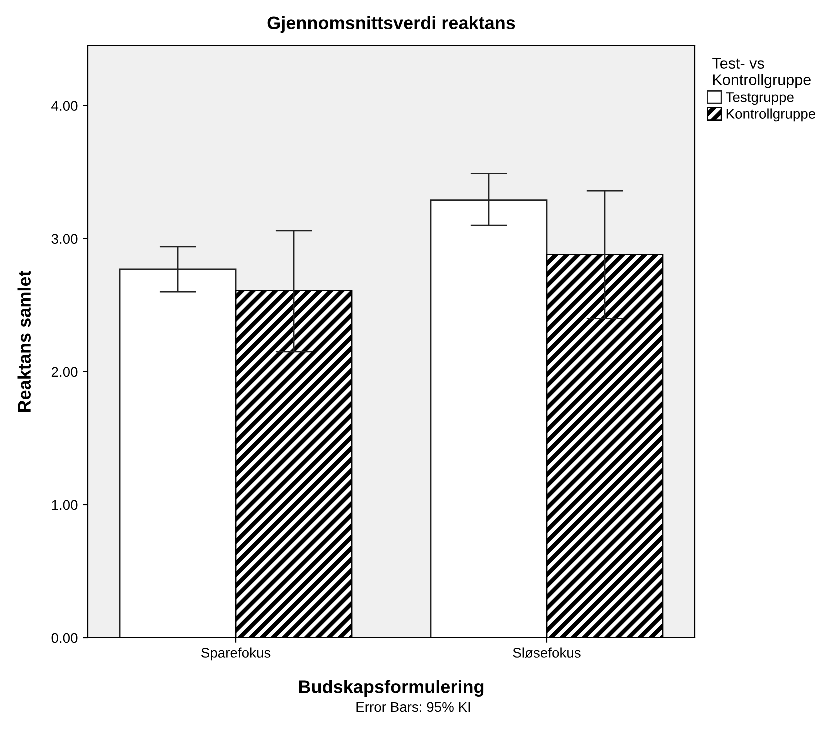 The image size is (827, 747). I want to click on y-tick-label: 3.00, so click(65, 239).